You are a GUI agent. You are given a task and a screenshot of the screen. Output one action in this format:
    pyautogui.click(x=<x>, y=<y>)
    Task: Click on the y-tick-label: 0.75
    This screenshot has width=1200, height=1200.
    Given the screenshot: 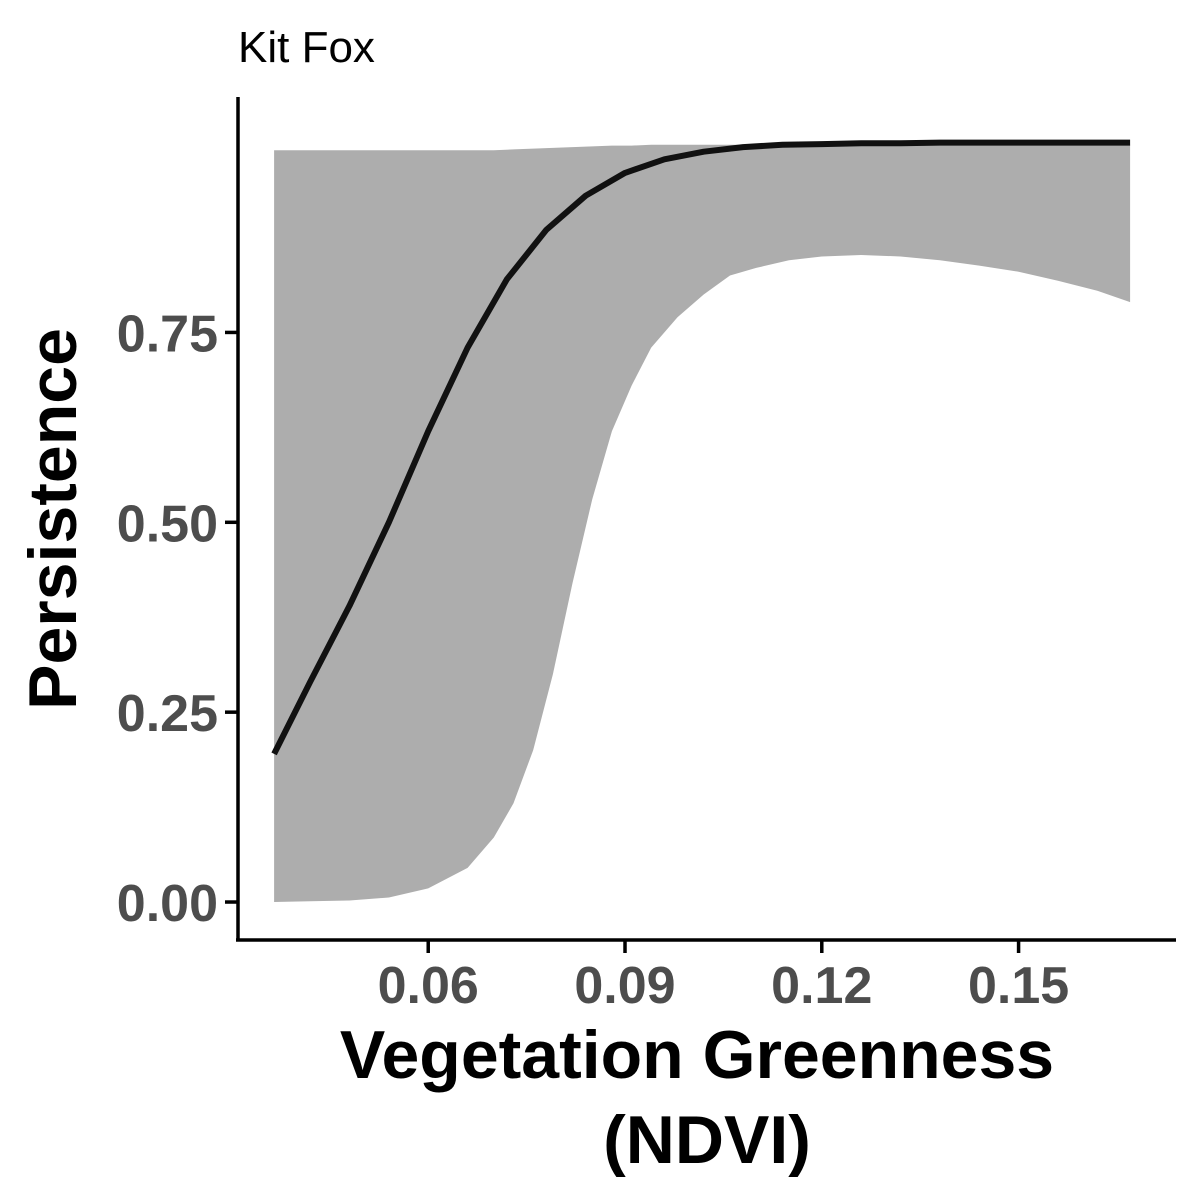 What is the action you would take?
    pyautogui.click(x=167, y=334)
    